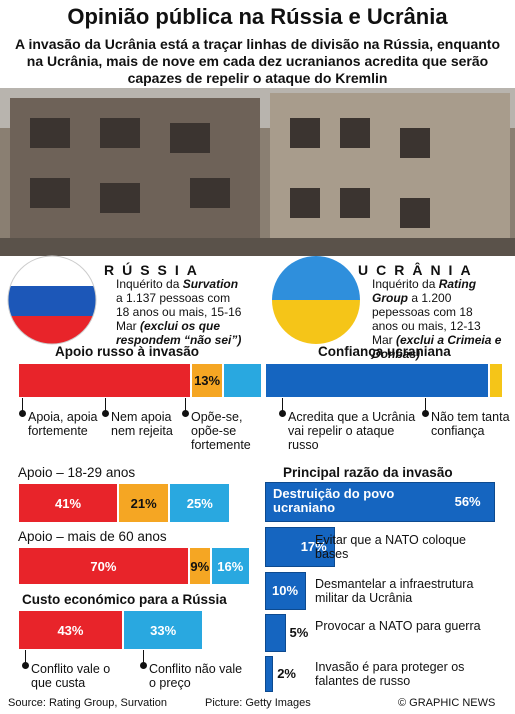  What do you see at coordinates (286, 673) in the screenshot?
I see `value-label: 2%` at bounding box center [286, 673].